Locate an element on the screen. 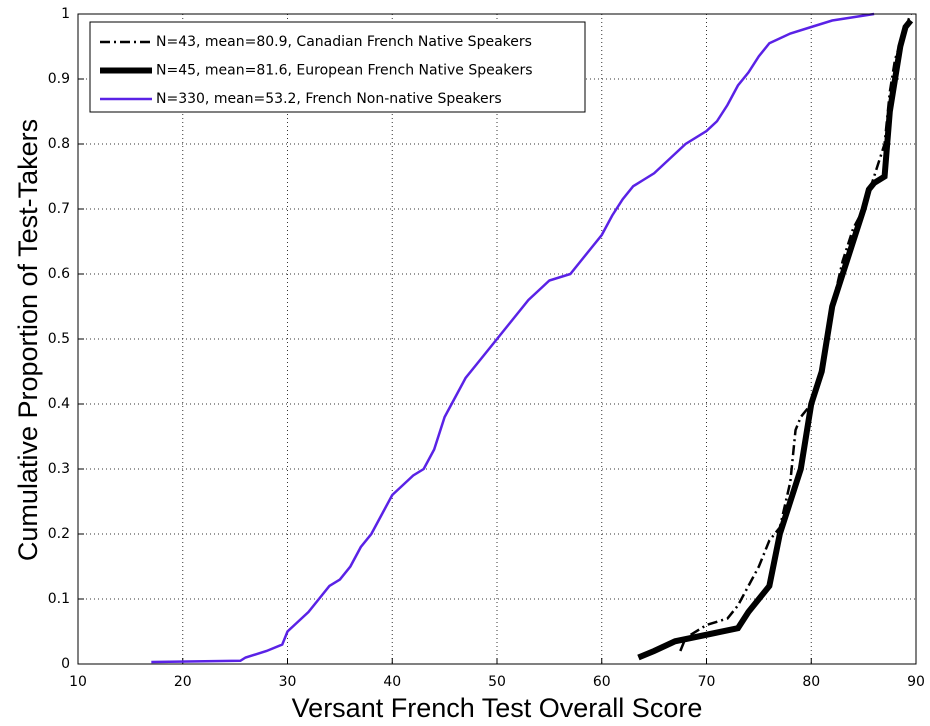 The width and height of the screenshot is (930, 726). x-tick-label: 80 is located at coordinates (811, 682).